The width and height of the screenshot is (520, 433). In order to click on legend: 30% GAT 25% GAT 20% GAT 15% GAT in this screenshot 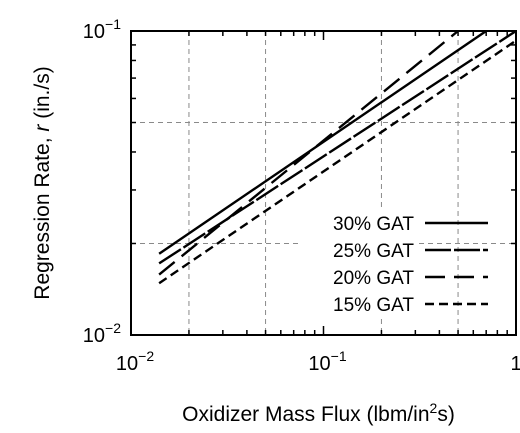, I will do `click(394, 263)`.